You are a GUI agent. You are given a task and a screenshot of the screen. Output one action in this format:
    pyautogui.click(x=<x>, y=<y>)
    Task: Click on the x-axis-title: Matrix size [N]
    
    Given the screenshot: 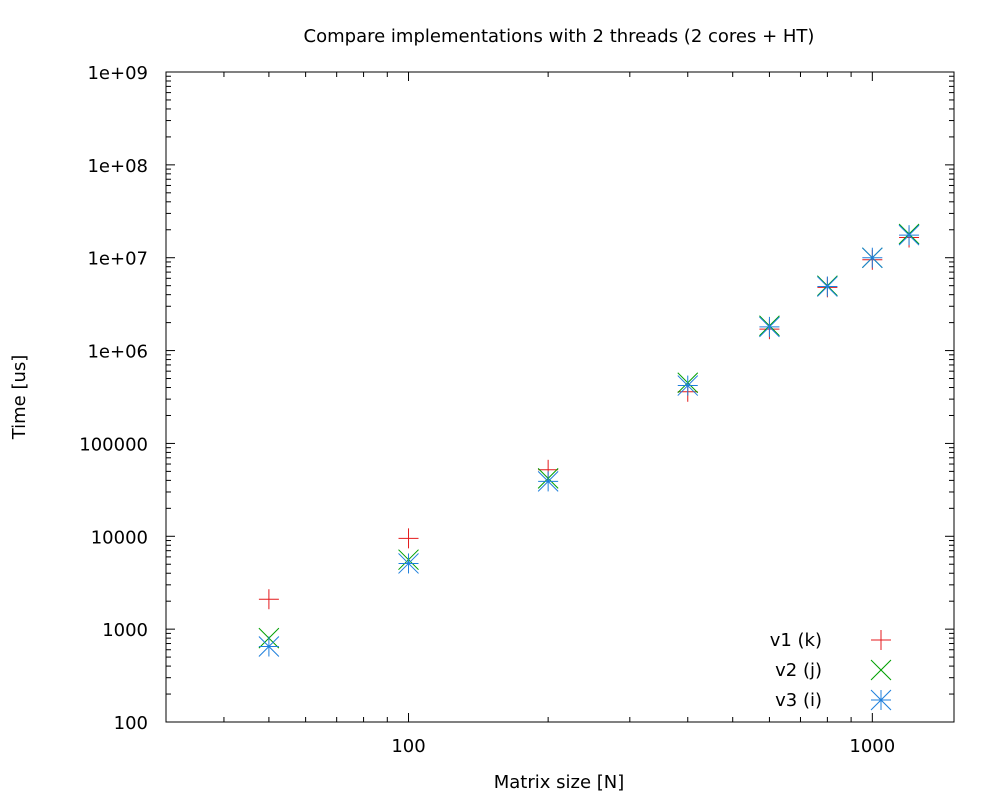 What is the action you would take?
    pyautogui.click(x=559, y=782)
    